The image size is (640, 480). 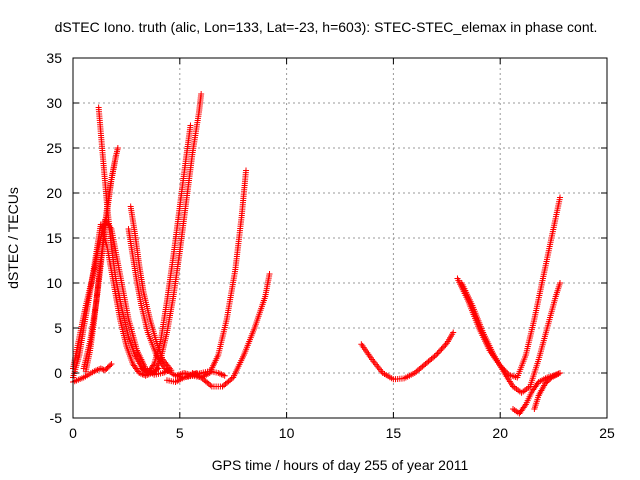 I want to click on y-tick-label: 20, so click(x=54, y=193).